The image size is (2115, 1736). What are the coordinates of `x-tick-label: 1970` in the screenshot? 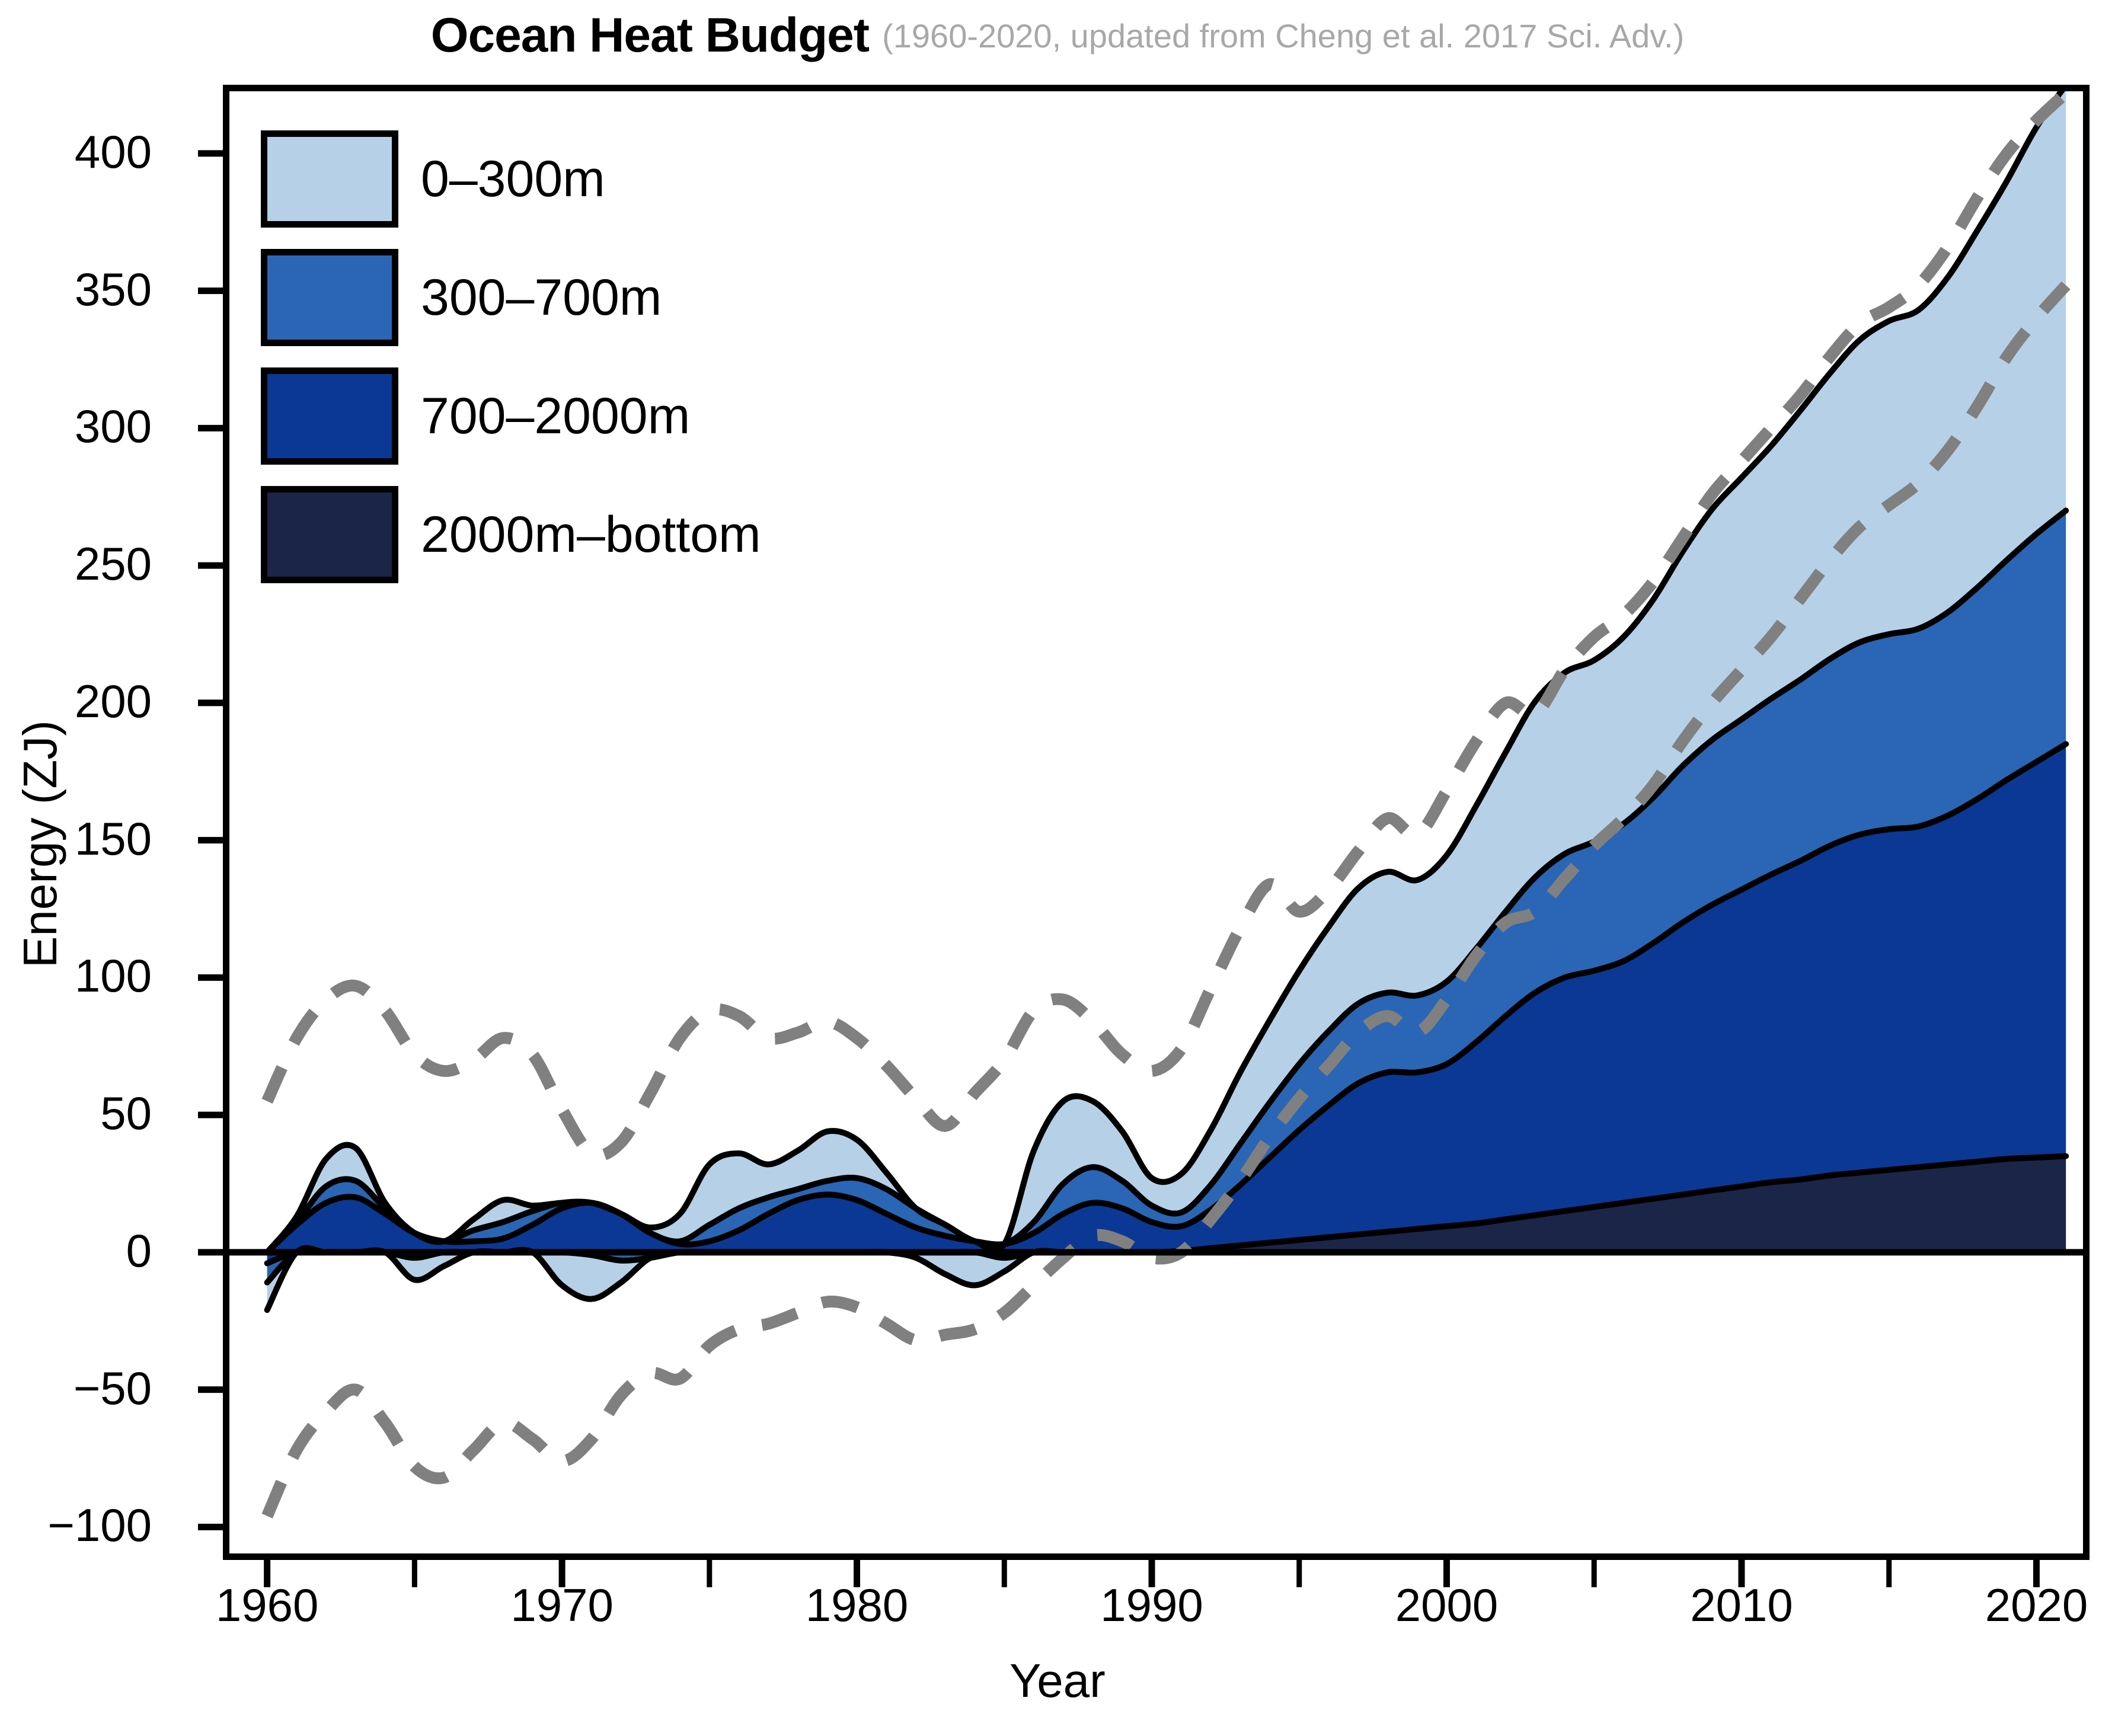 It's located at (562, 1605).